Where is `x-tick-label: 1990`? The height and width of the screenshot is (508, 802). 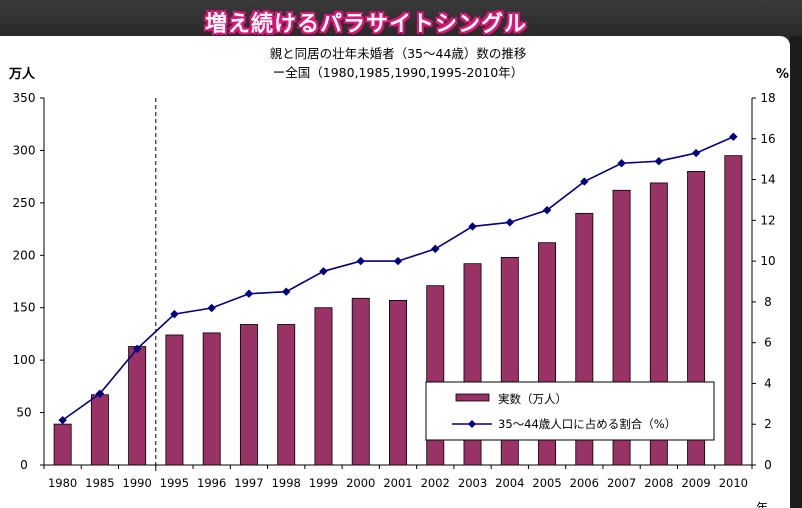 x-tick-label: 1990 is located at coordinates (137, 483).